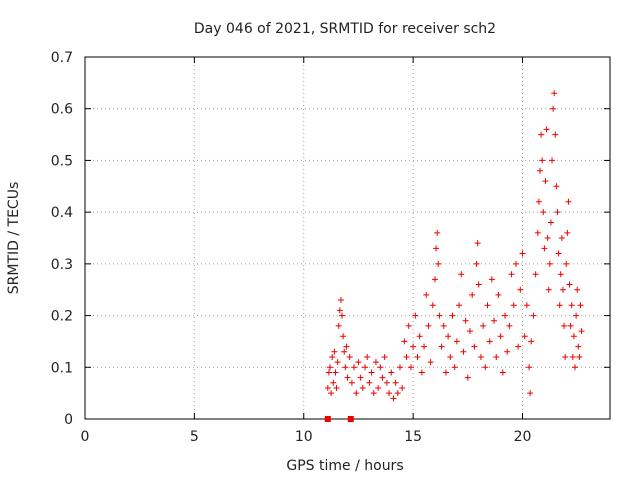 The width and height of the screenshot is (640, 480). I want to click on y-tick-label: 0.5, so click(62, 161).